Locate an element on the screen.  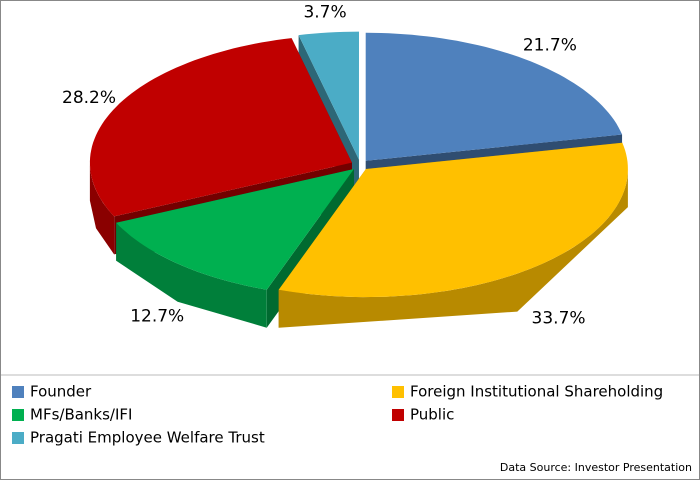
source-note: Data Source: Investor Presentation is located at coordinates (596, 467).